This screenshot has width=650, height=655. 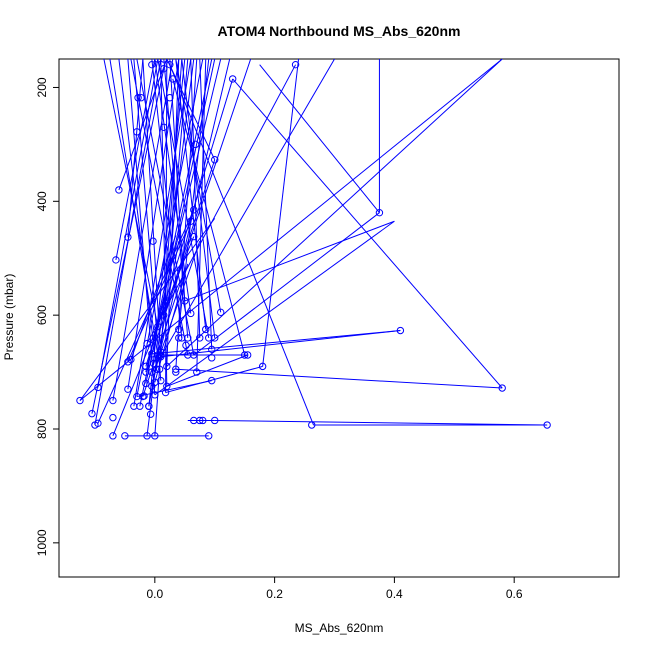 I want to click on y-axis: 200 400 600 800 1000, so click(x=47, y=316).